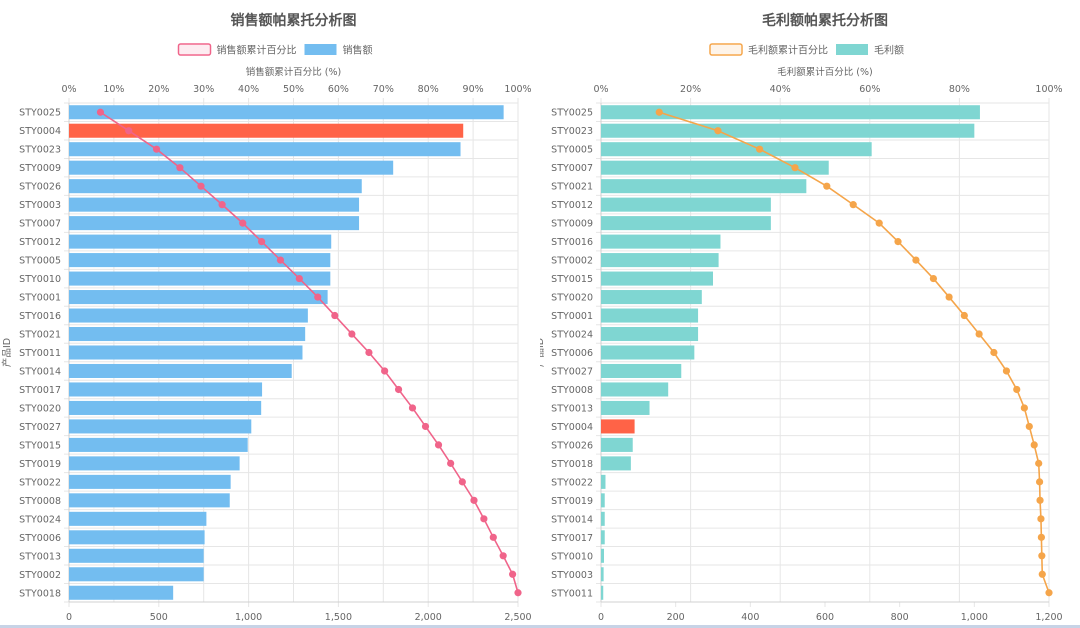  What do you see at coordinates (257, 50) in the screenshot?
I see `legend-label-cumulative: 销售额累计百分比` at bounding box center [257, 50].